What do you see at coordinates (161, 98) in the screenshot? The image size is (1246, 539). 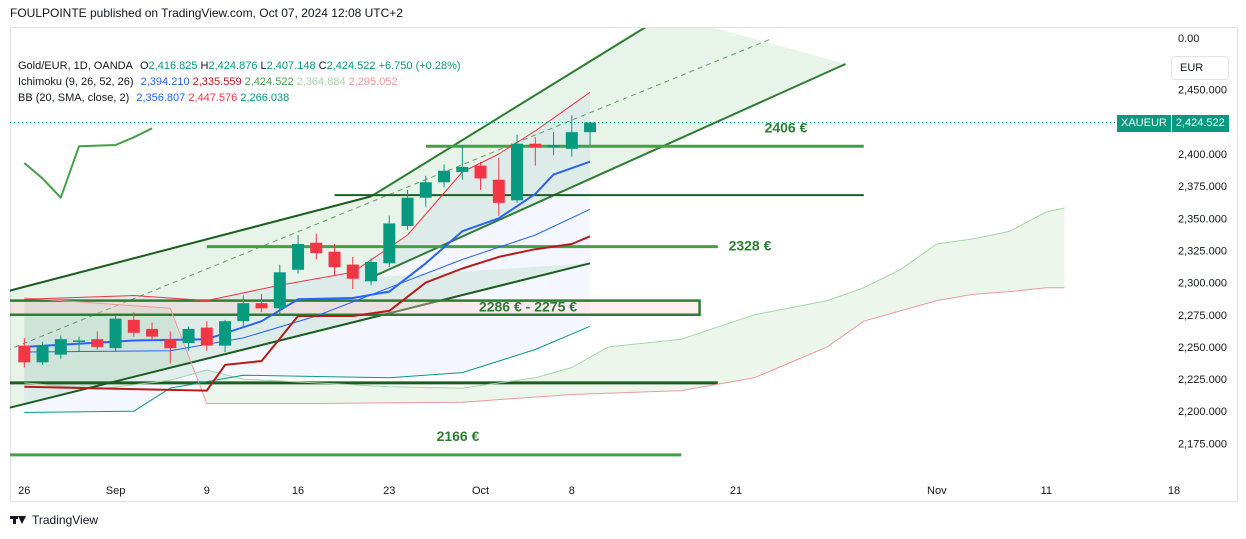 I see `legend-bb-basis: 2,356.807` at bounding box center [161, 98].